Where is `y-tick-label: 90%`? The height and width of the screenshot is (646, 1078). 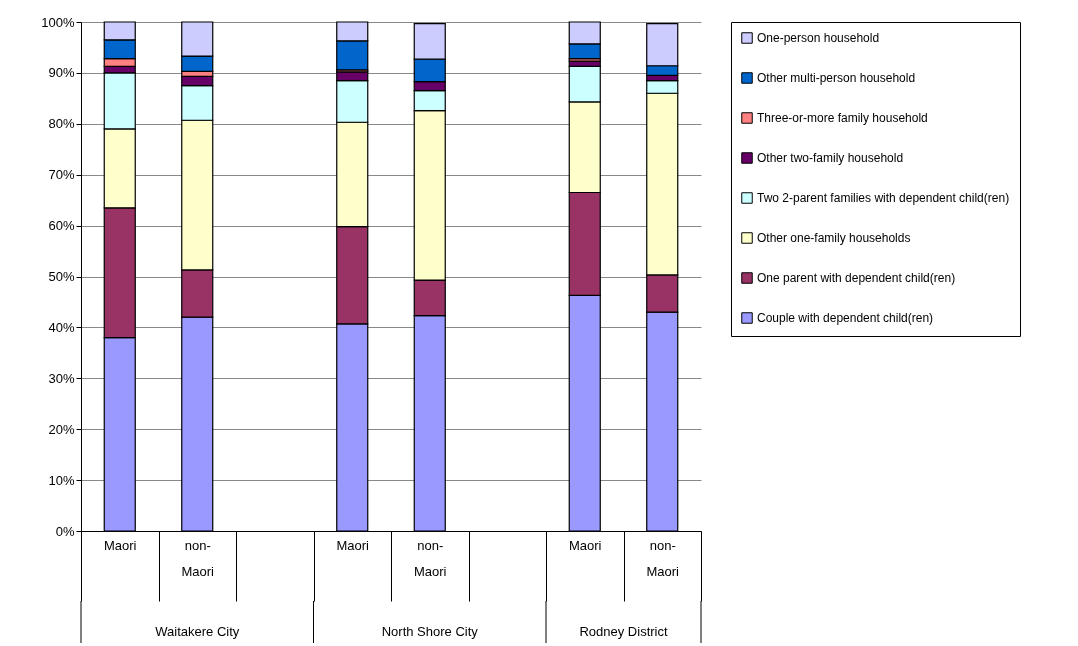
y-tick-label: 90% is located at coordinates (61, 73).